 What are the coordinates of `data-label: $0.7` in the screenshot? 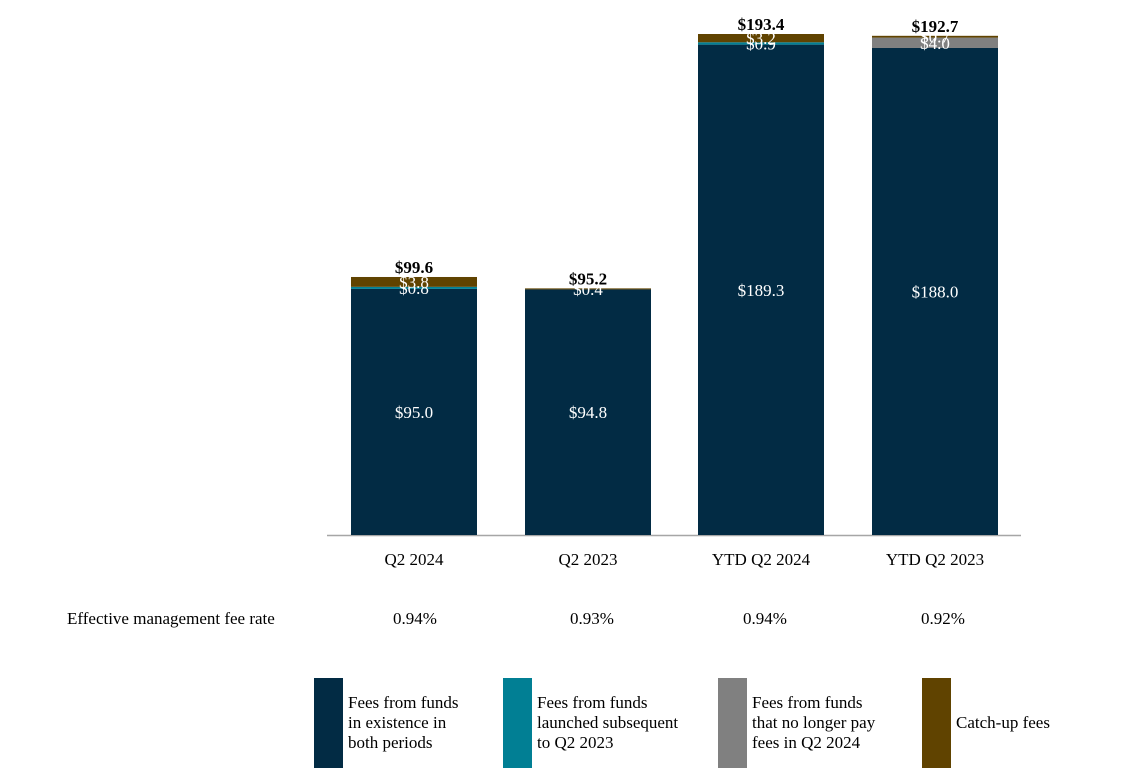 It's located at (935, 37).